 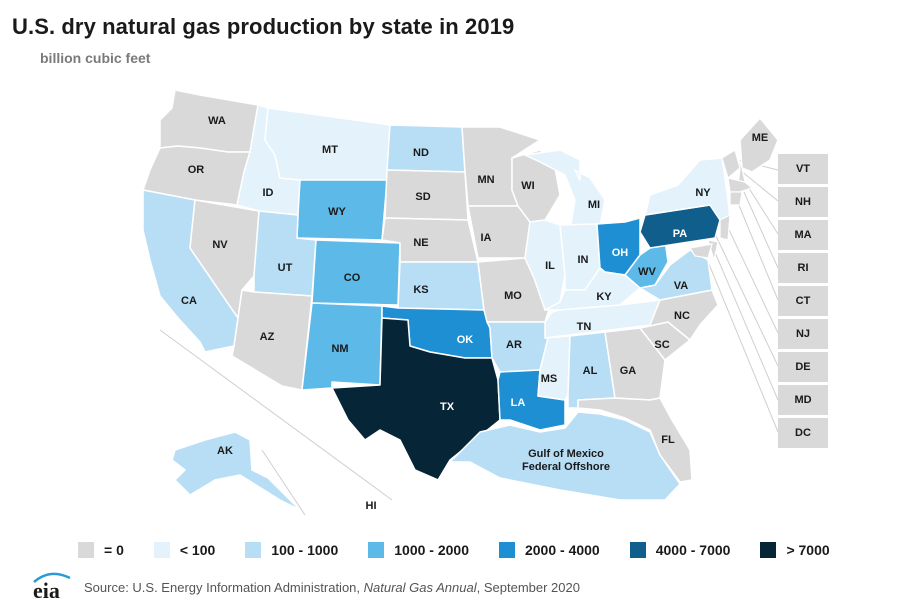 I want to click on state-label-al: AL, so click(x=590, y=371).